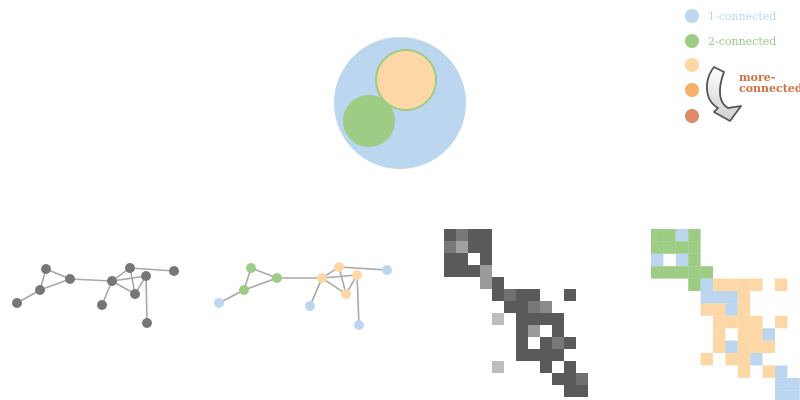  Describe the element at coordinates (742, 41) in the screenshot. I see `legend-label-two-connected: 2-connected` at that location.